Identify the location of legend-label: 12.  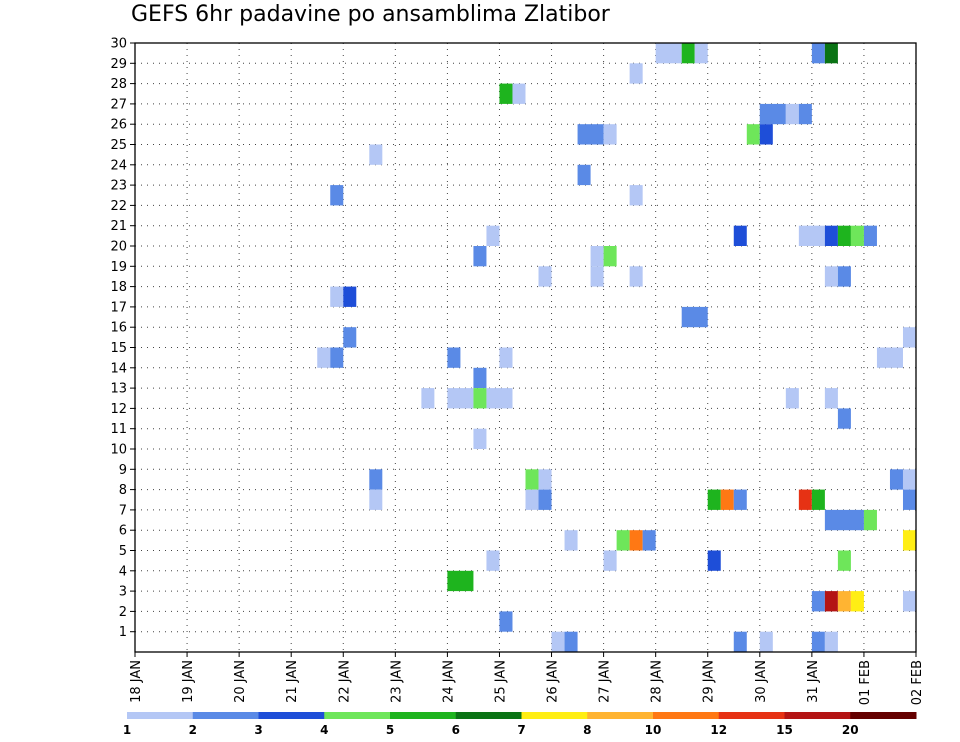
(718, 730).